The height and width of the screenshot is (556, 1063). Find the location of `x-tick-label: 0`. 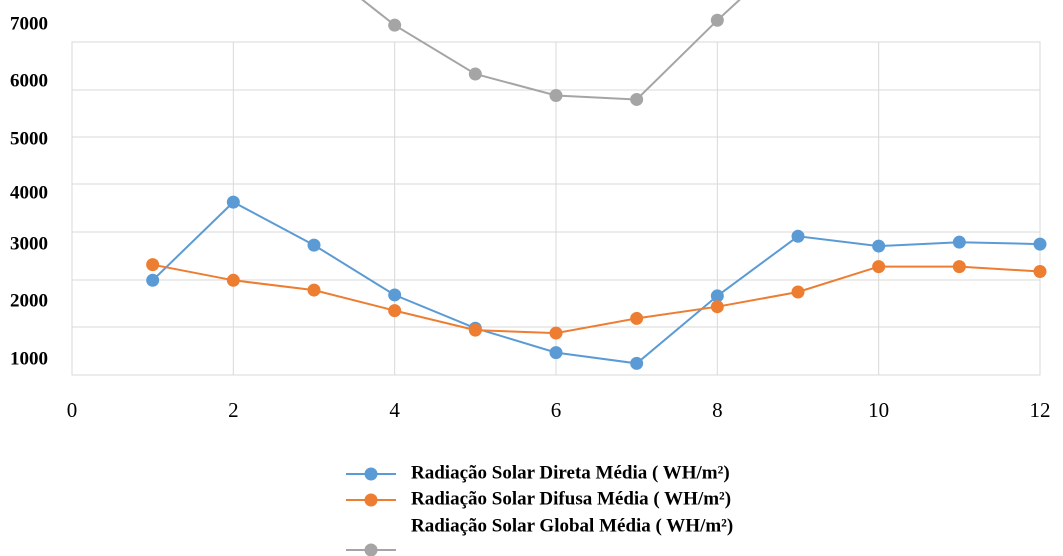

x-tick-label: 0 is located at coordinates (72, 410).